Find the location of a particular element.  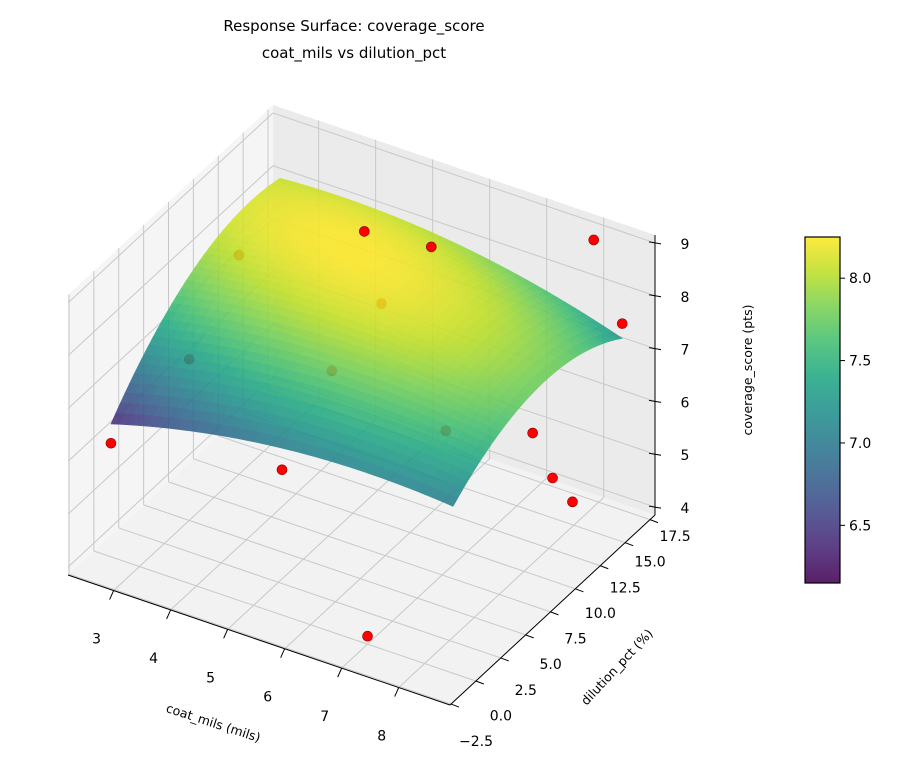

chart-title: Response Surface: coverage_score is located at coordinates (353, 26).